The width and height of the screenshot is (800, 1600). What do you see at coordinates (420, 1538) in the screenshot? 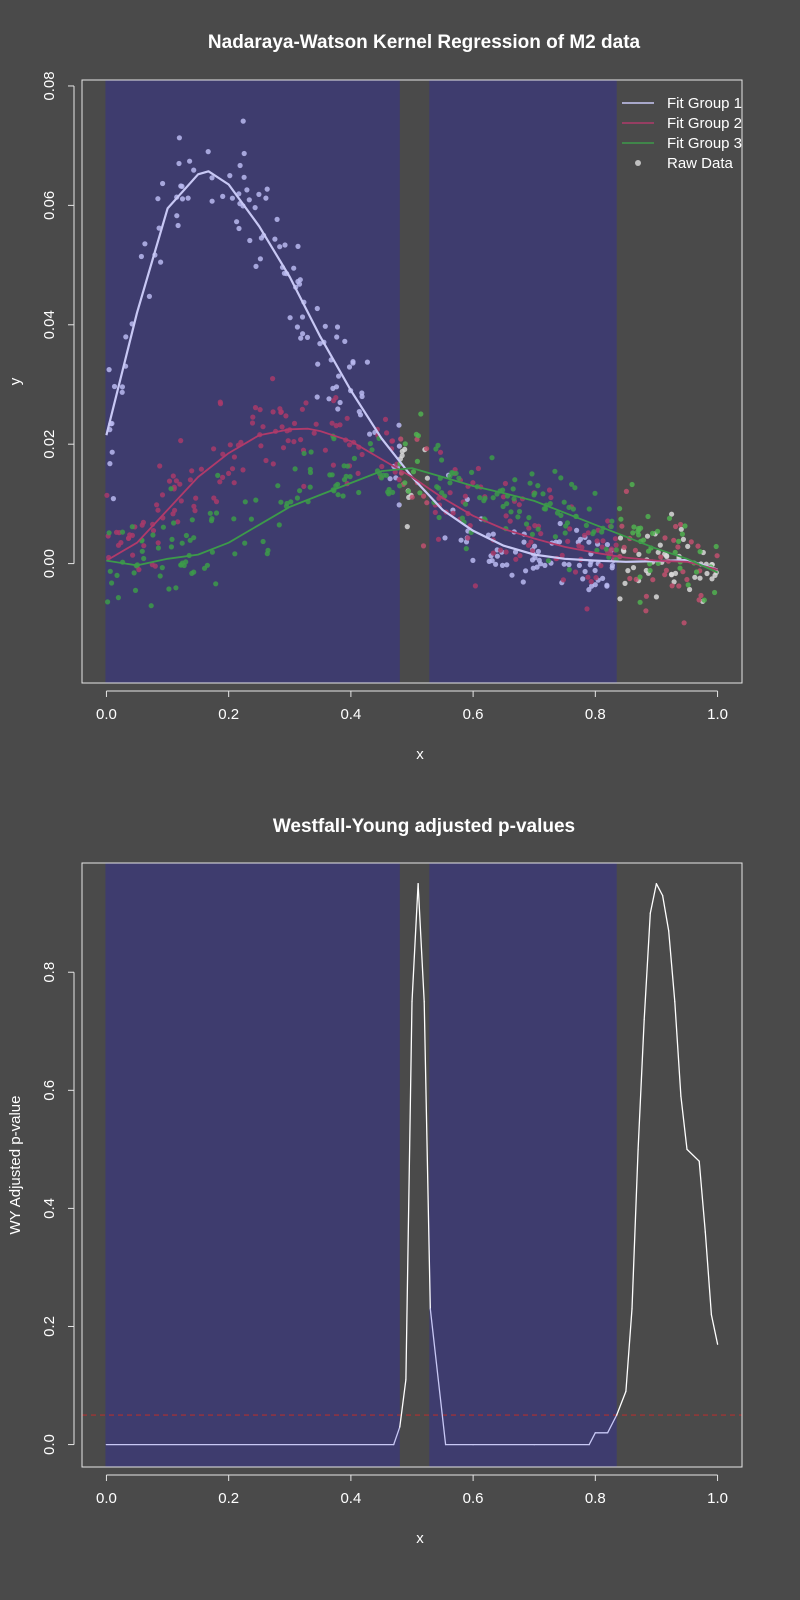
I see `x-axis-label: x` at bounding box center [420, 1538].